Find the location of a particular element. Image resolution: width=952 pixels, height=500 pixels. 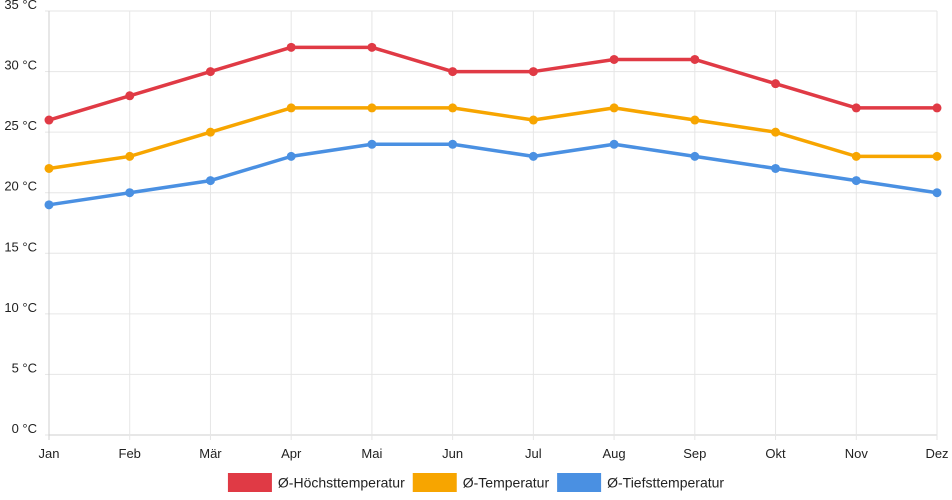

x-tick-label: Nov is located at coordinates (857, 453).